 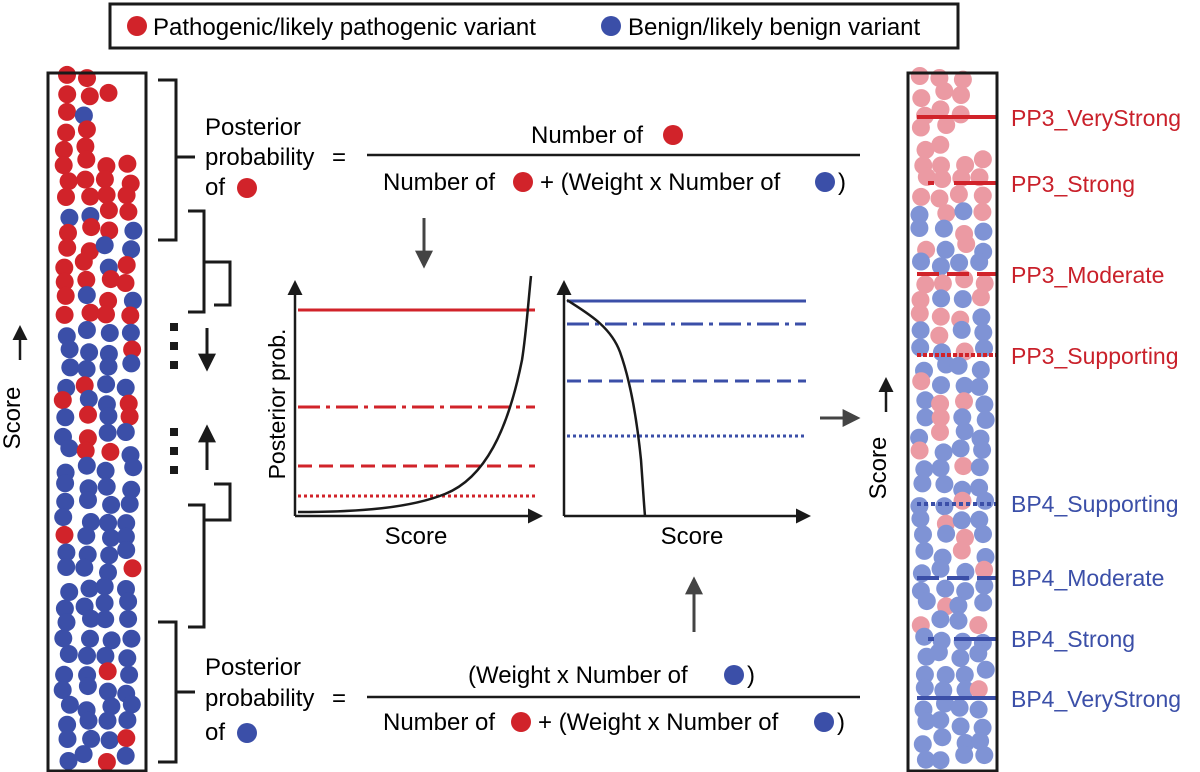 What do you see at coordinates (611, 26) in the screenshot?
I see `benign-dot-icon` at bounding box center [611, 26].